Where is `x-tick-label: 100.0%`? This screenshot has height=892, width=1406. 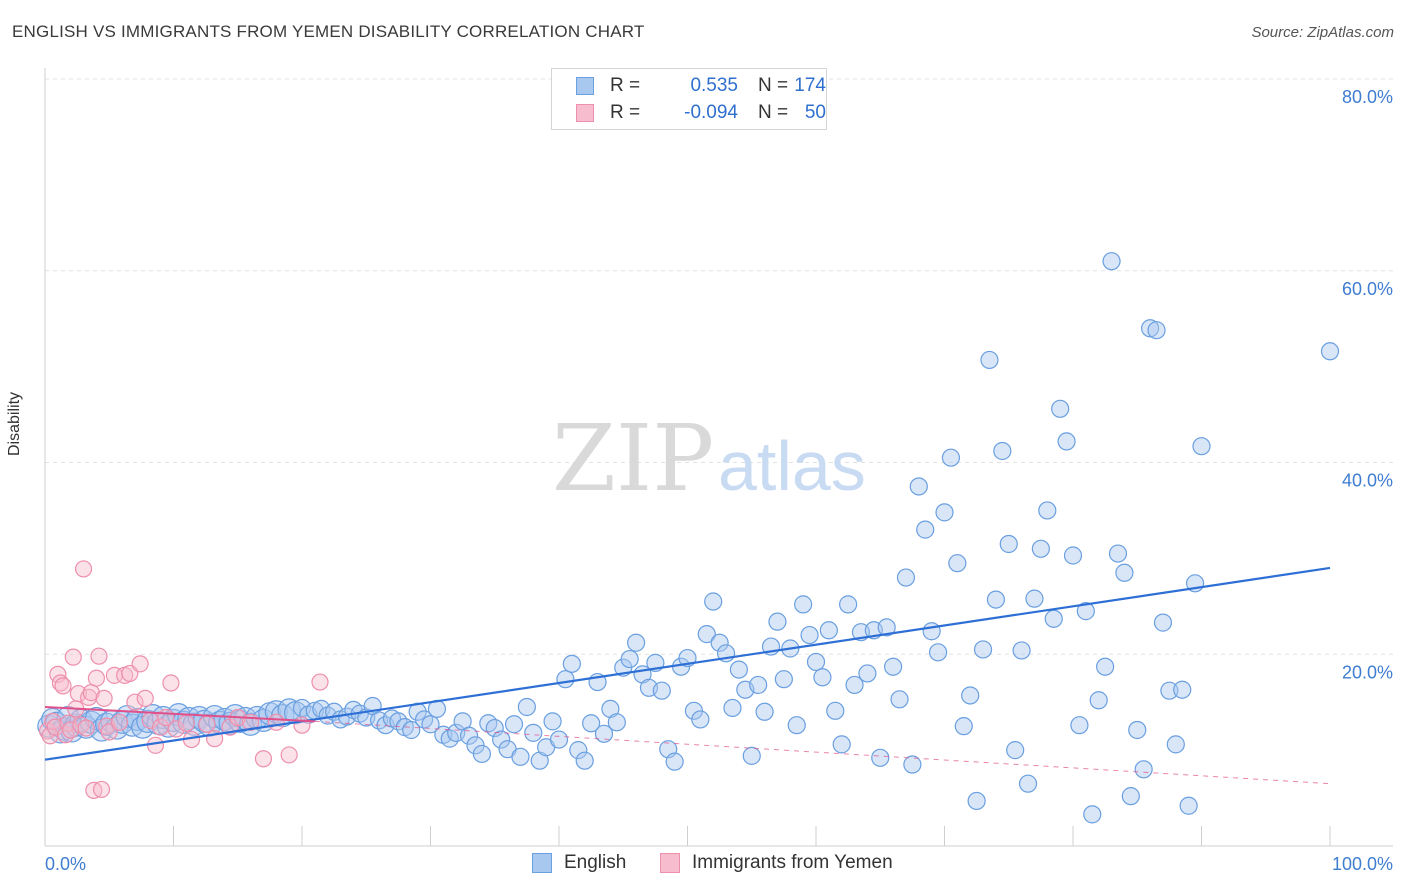 x-tick-label: 100.0% is located at coordinates (1362, 864).